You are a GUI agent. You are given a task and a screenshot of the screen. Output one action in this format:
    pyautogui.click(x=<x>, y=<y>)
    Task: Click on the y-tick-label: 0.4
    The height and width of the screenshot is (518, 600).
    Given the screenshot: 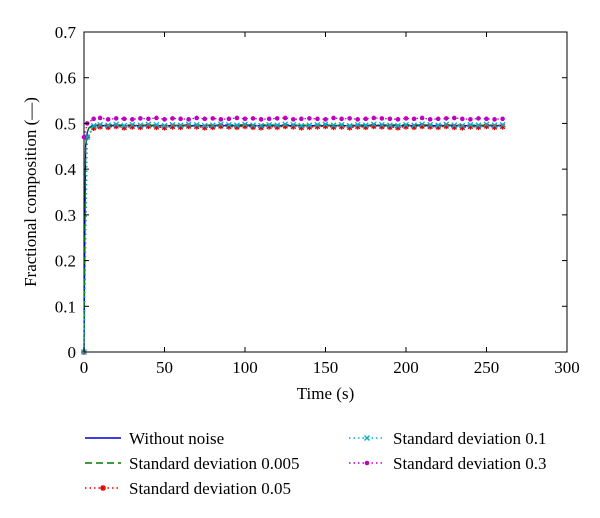 What is the action you would take?
    pyautogui.click(x=66, y=169)
    